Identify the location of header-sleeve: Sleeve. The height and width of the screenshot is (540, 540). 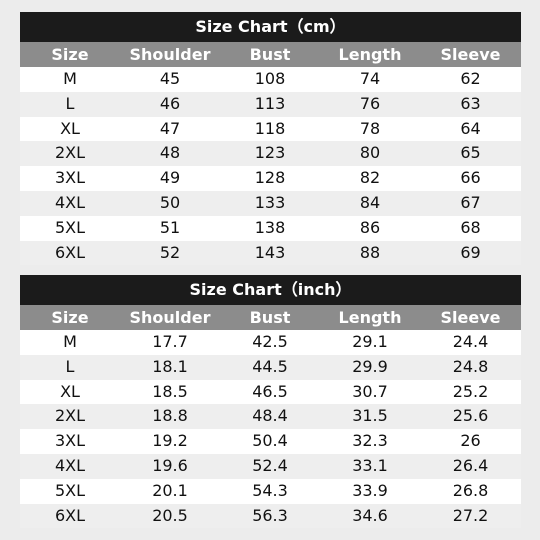
(470, 54).